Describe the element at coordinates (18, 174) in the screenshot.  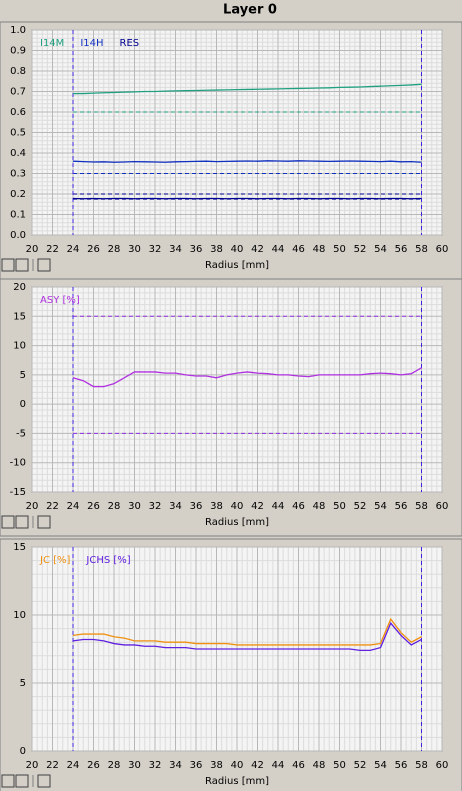
I see `y-tick-label: 0.3` at that location.